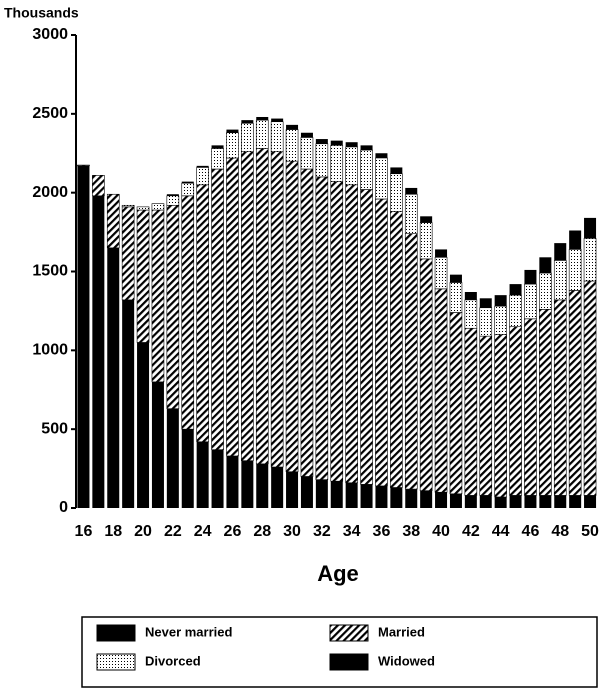 The image size is (602, 693). What do you see at coordinates (50, 350) in the screenshot?
I see `y-tick-label: 1000` at bounding box center [50, 350].